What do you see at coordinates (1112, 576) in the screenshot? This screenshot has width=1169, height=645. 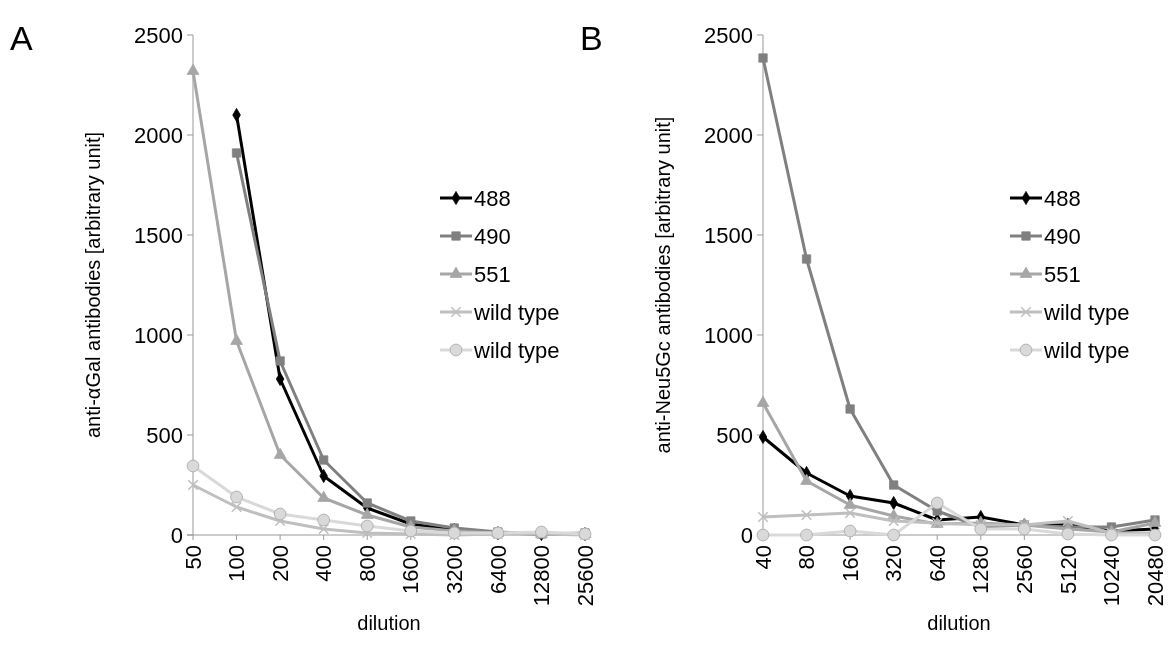 I see `x-tick-label: 10240` at bounding box center [1112, 576].